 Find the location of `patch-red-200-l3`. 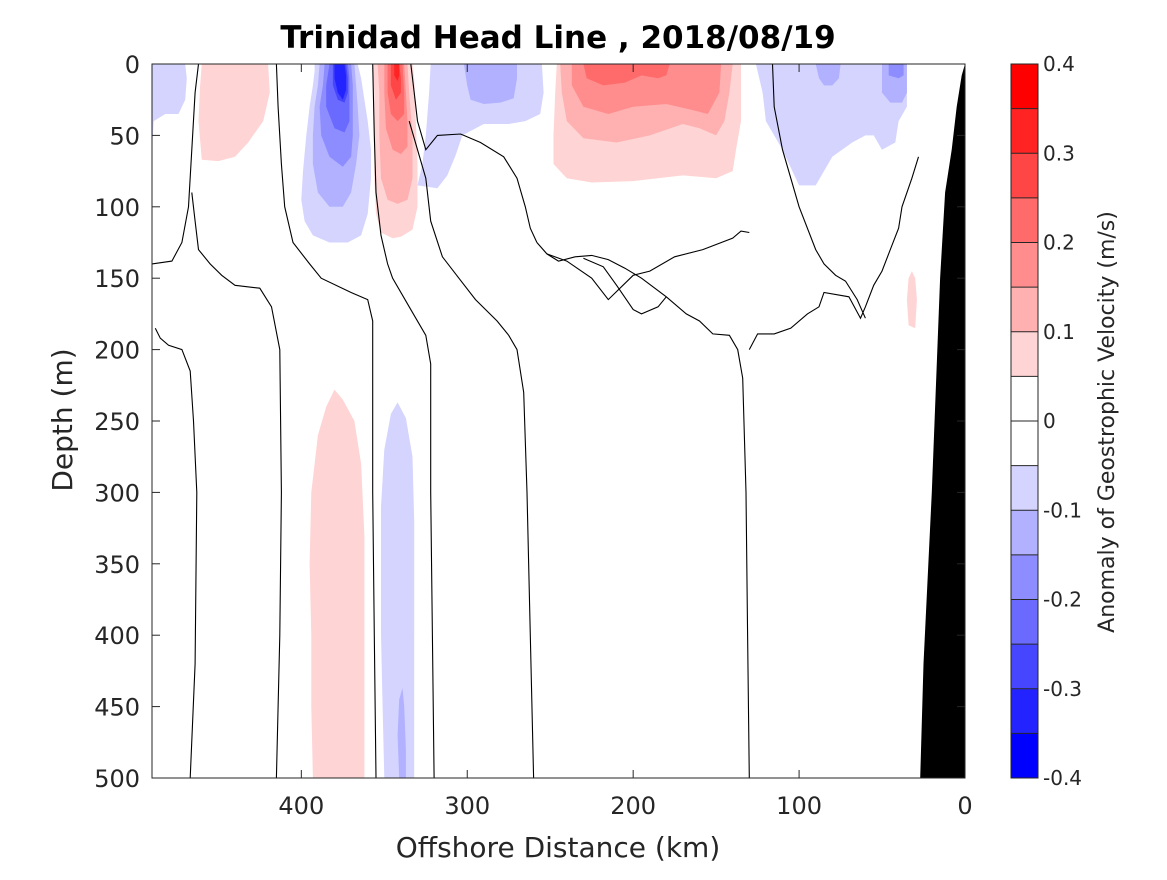

patch-red-200-l3 is located at coordinates (626, 75).